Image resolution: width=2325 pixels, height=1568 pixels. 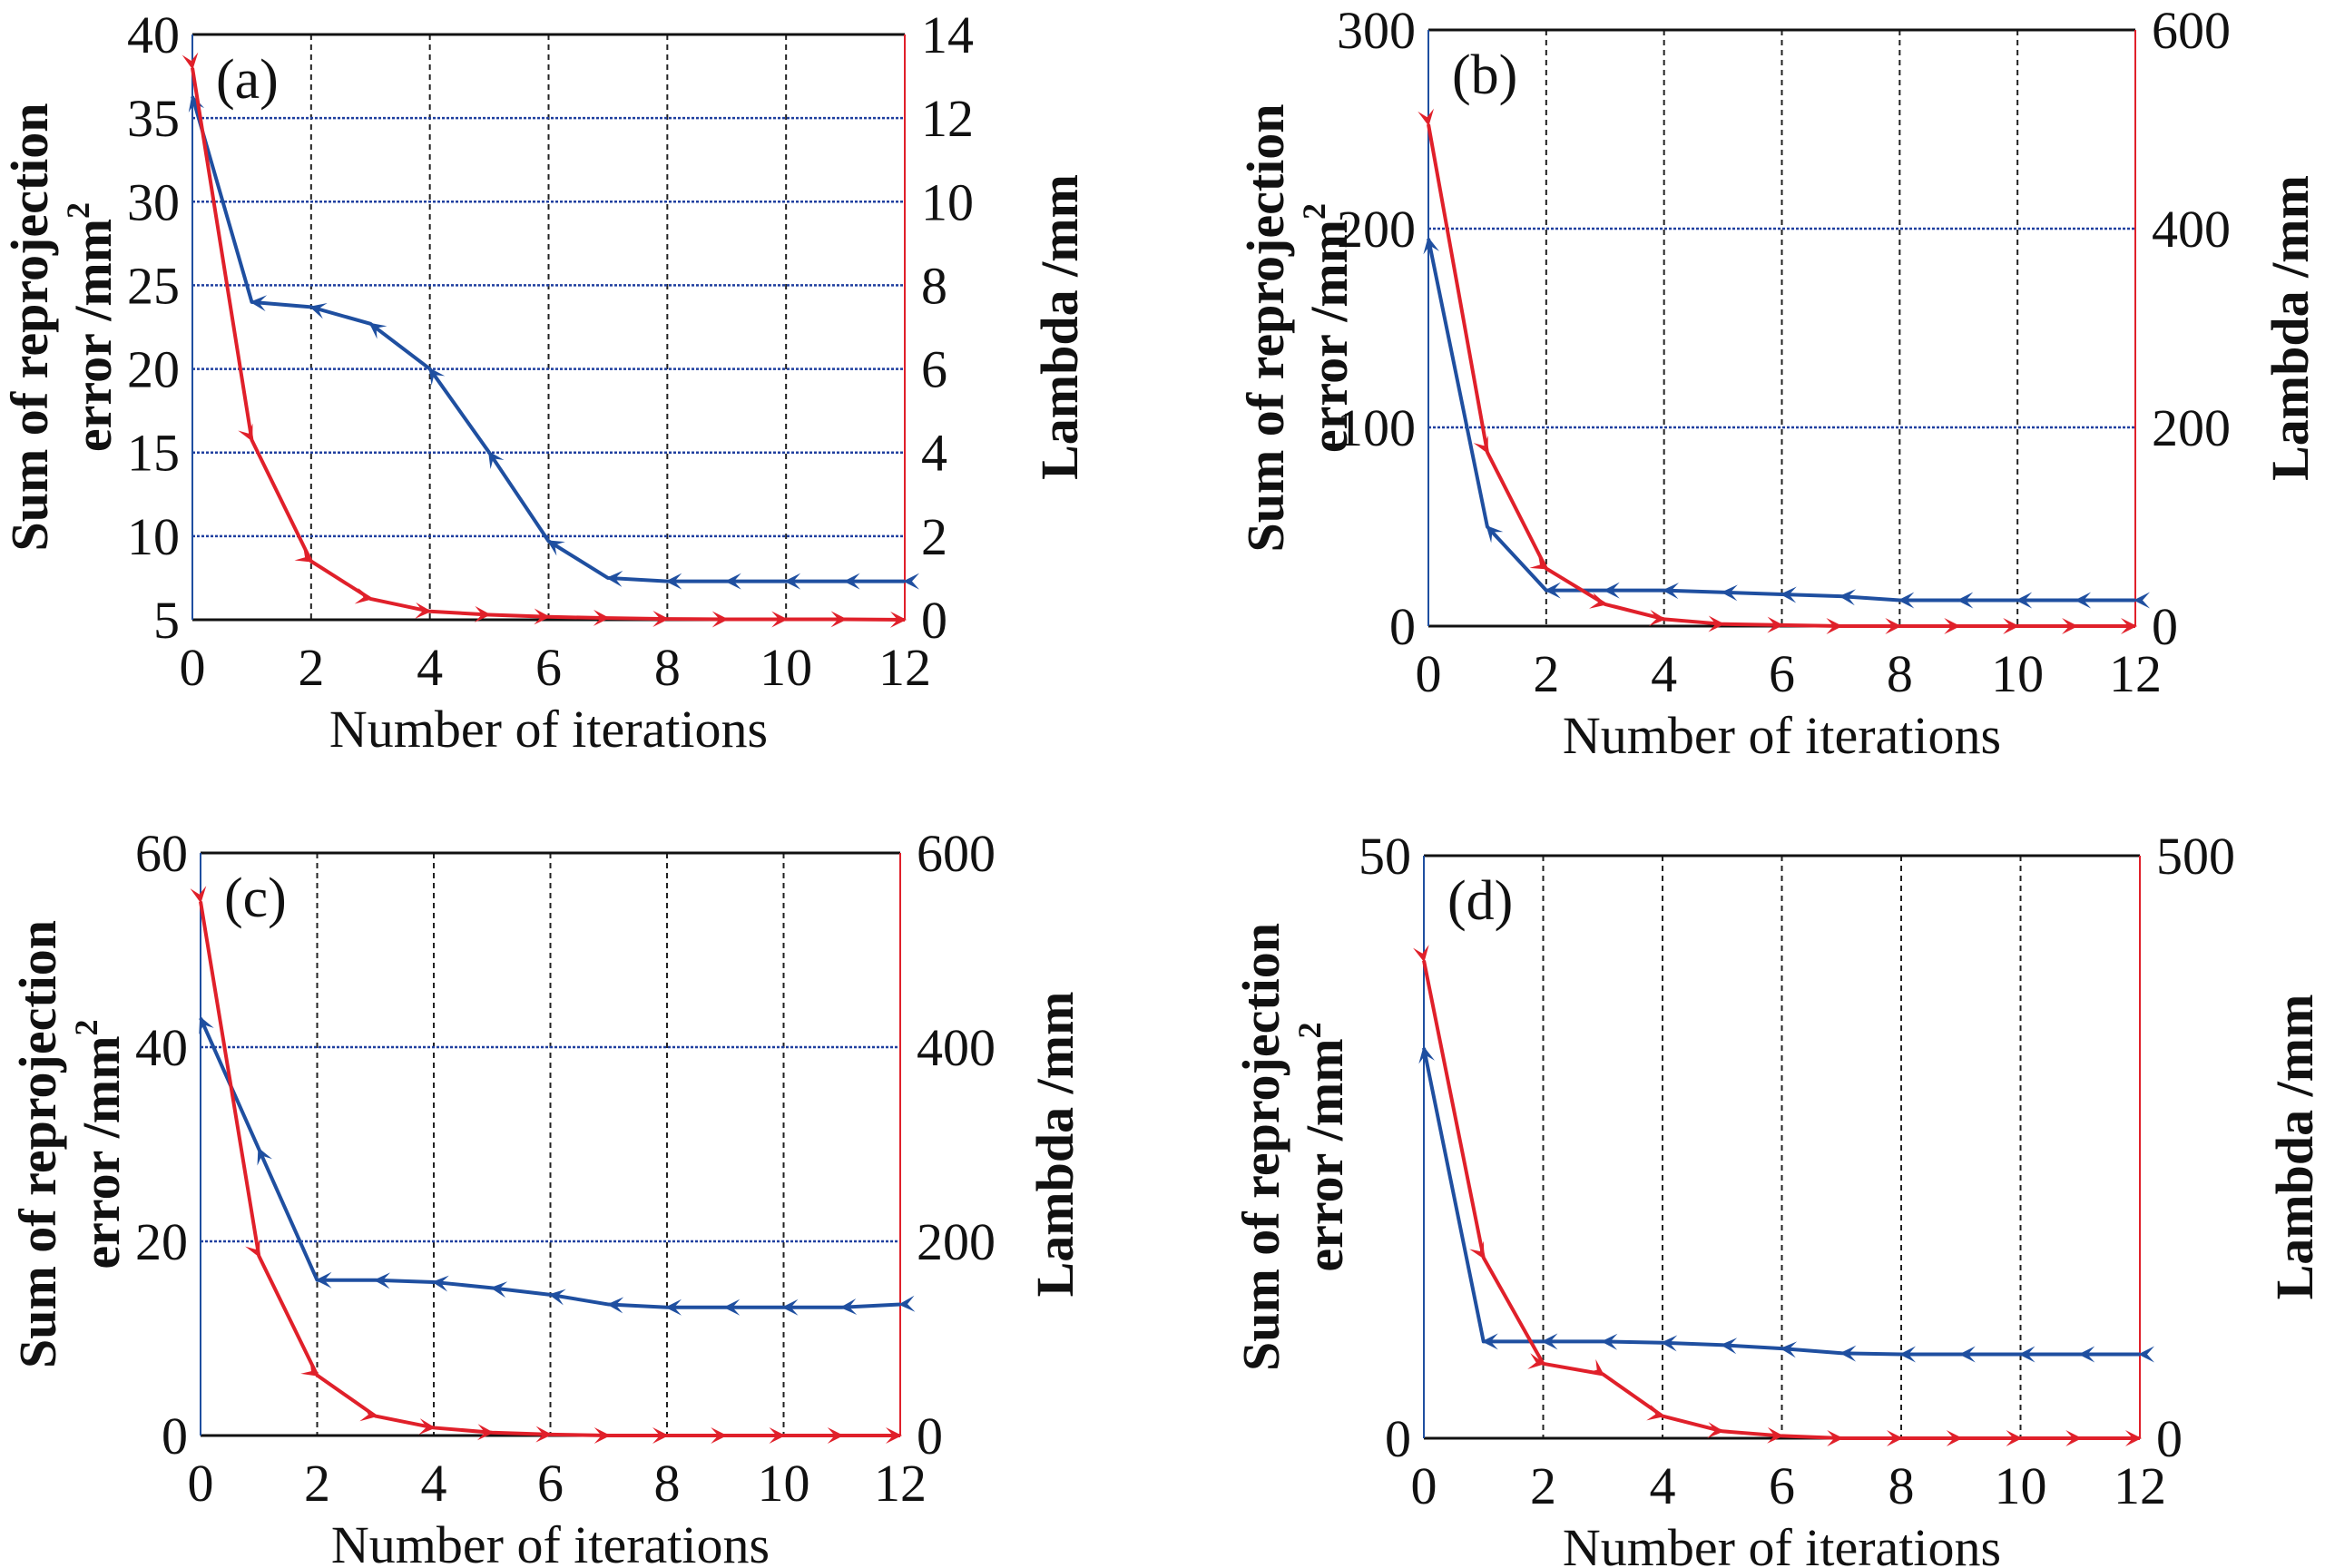 What do you see at coordinates (2191, 229) in the screenshot?
I see `right-y-tick-label: 400` at bounding box center [2191, 229].